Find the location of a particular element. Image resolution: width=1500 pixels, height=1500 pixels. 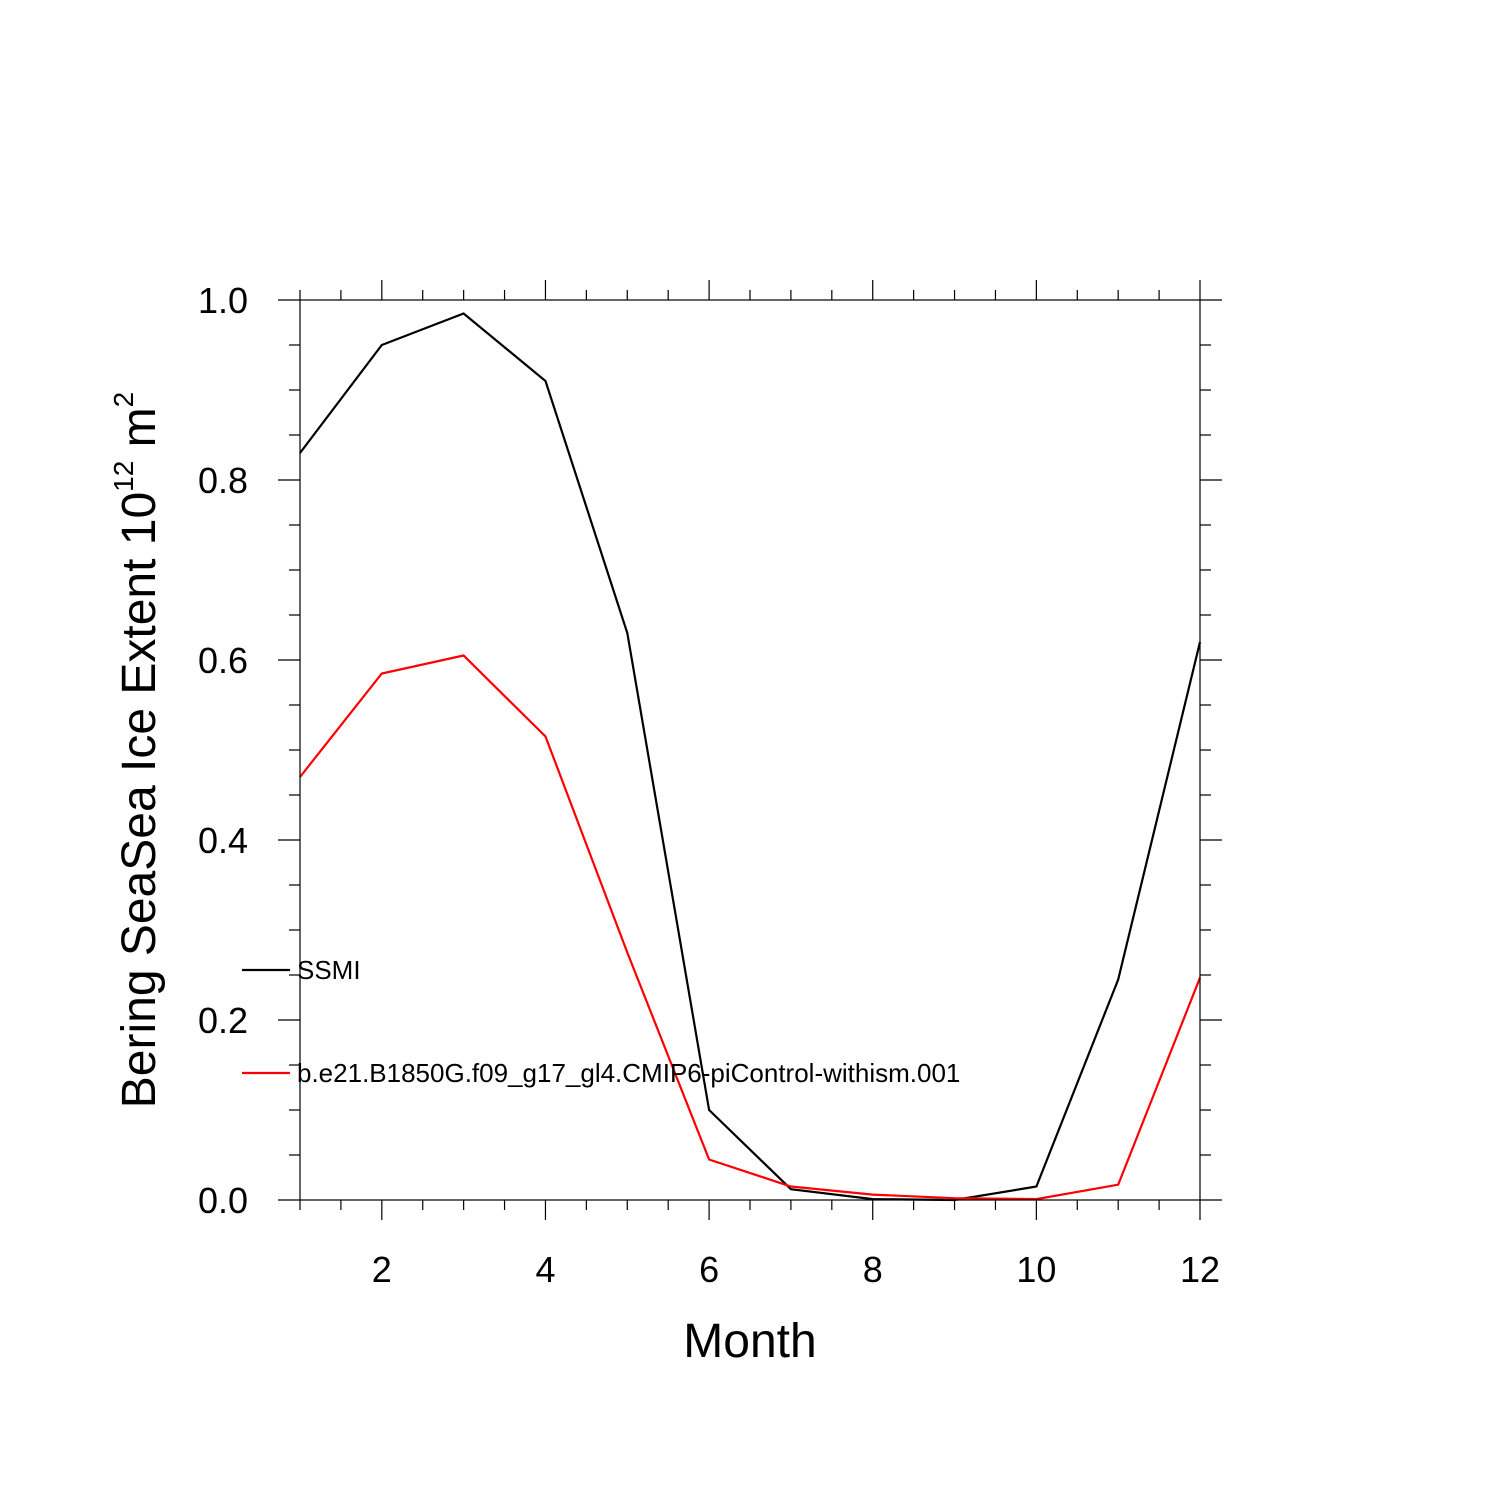

legend-label: SSMI is located at coordinates (329, 970).